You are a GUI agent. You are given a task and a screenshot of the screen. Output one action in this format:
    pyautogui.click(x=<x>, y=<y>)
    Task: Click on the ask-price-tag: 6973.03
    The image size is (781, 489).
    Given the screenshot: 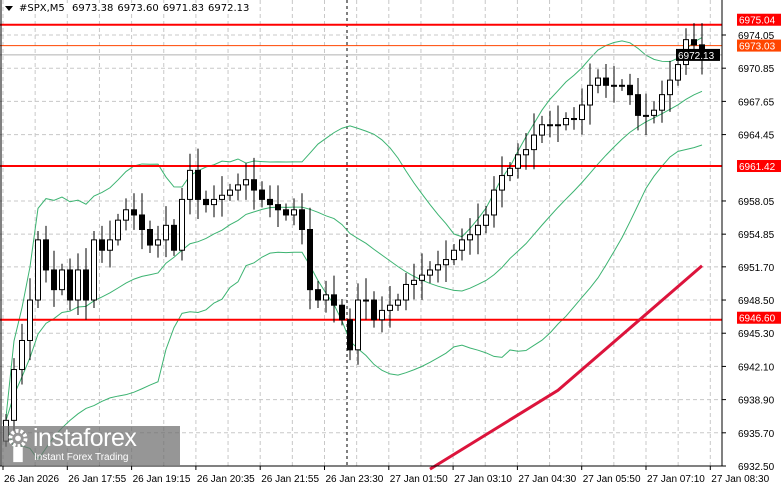 What is the action you would take?
    pyautogui.click(x=757, y=47)
    